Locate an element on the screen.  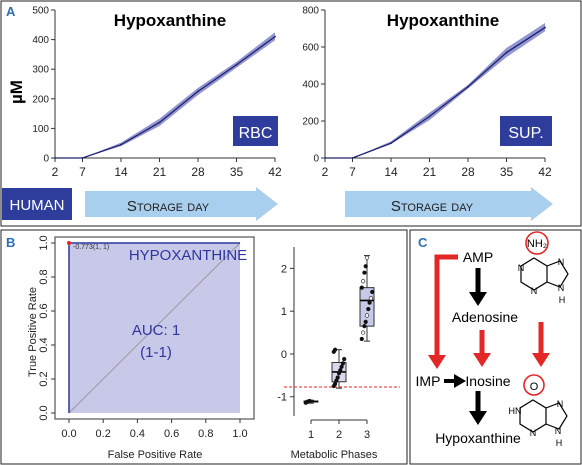
storage-day-arrow-right is located at coordinates (449, 204).